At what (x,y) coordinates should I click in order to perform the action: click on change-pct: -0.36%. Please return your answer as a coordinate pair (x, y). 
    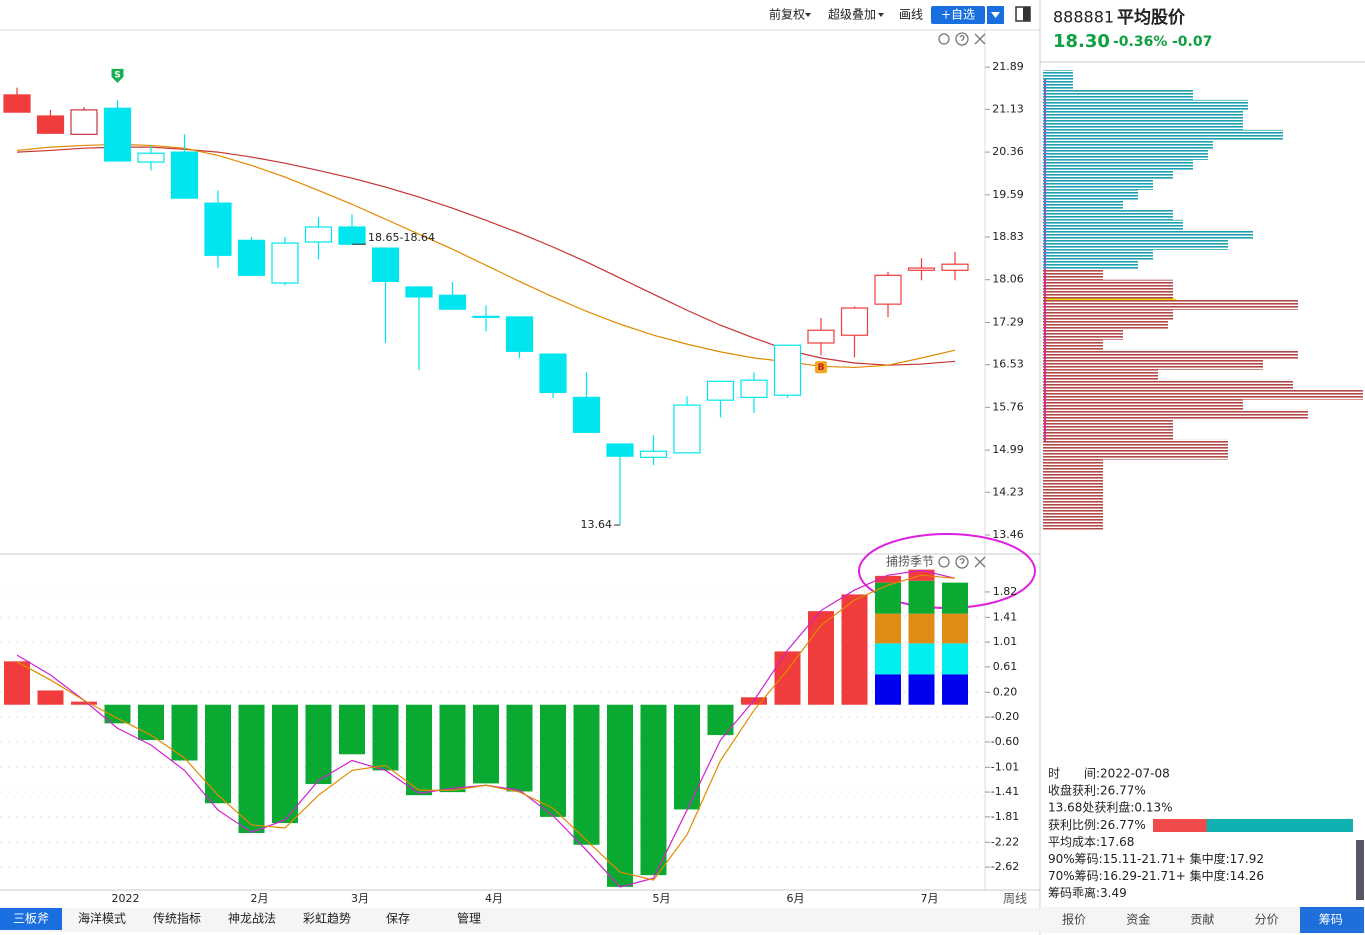
    Looking at the image, I should click on (1140, 42).